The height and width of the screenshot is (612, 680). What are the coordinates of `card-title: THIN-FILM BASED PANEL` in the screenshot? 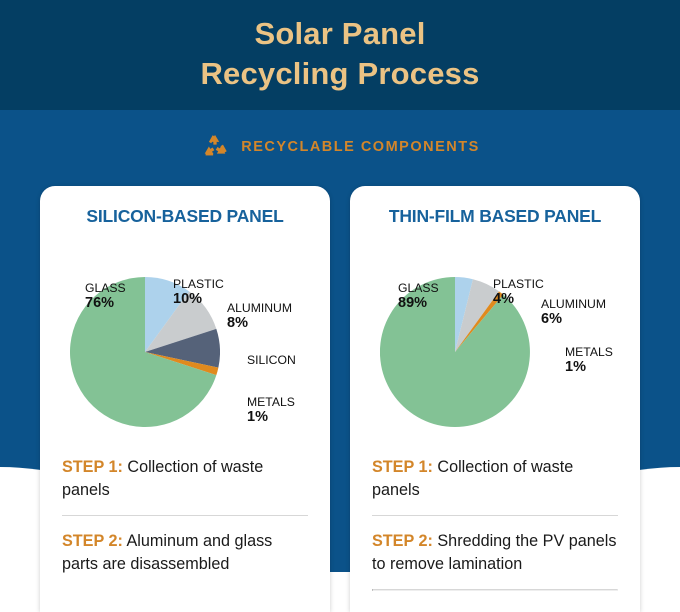 It's located at (495, 216).